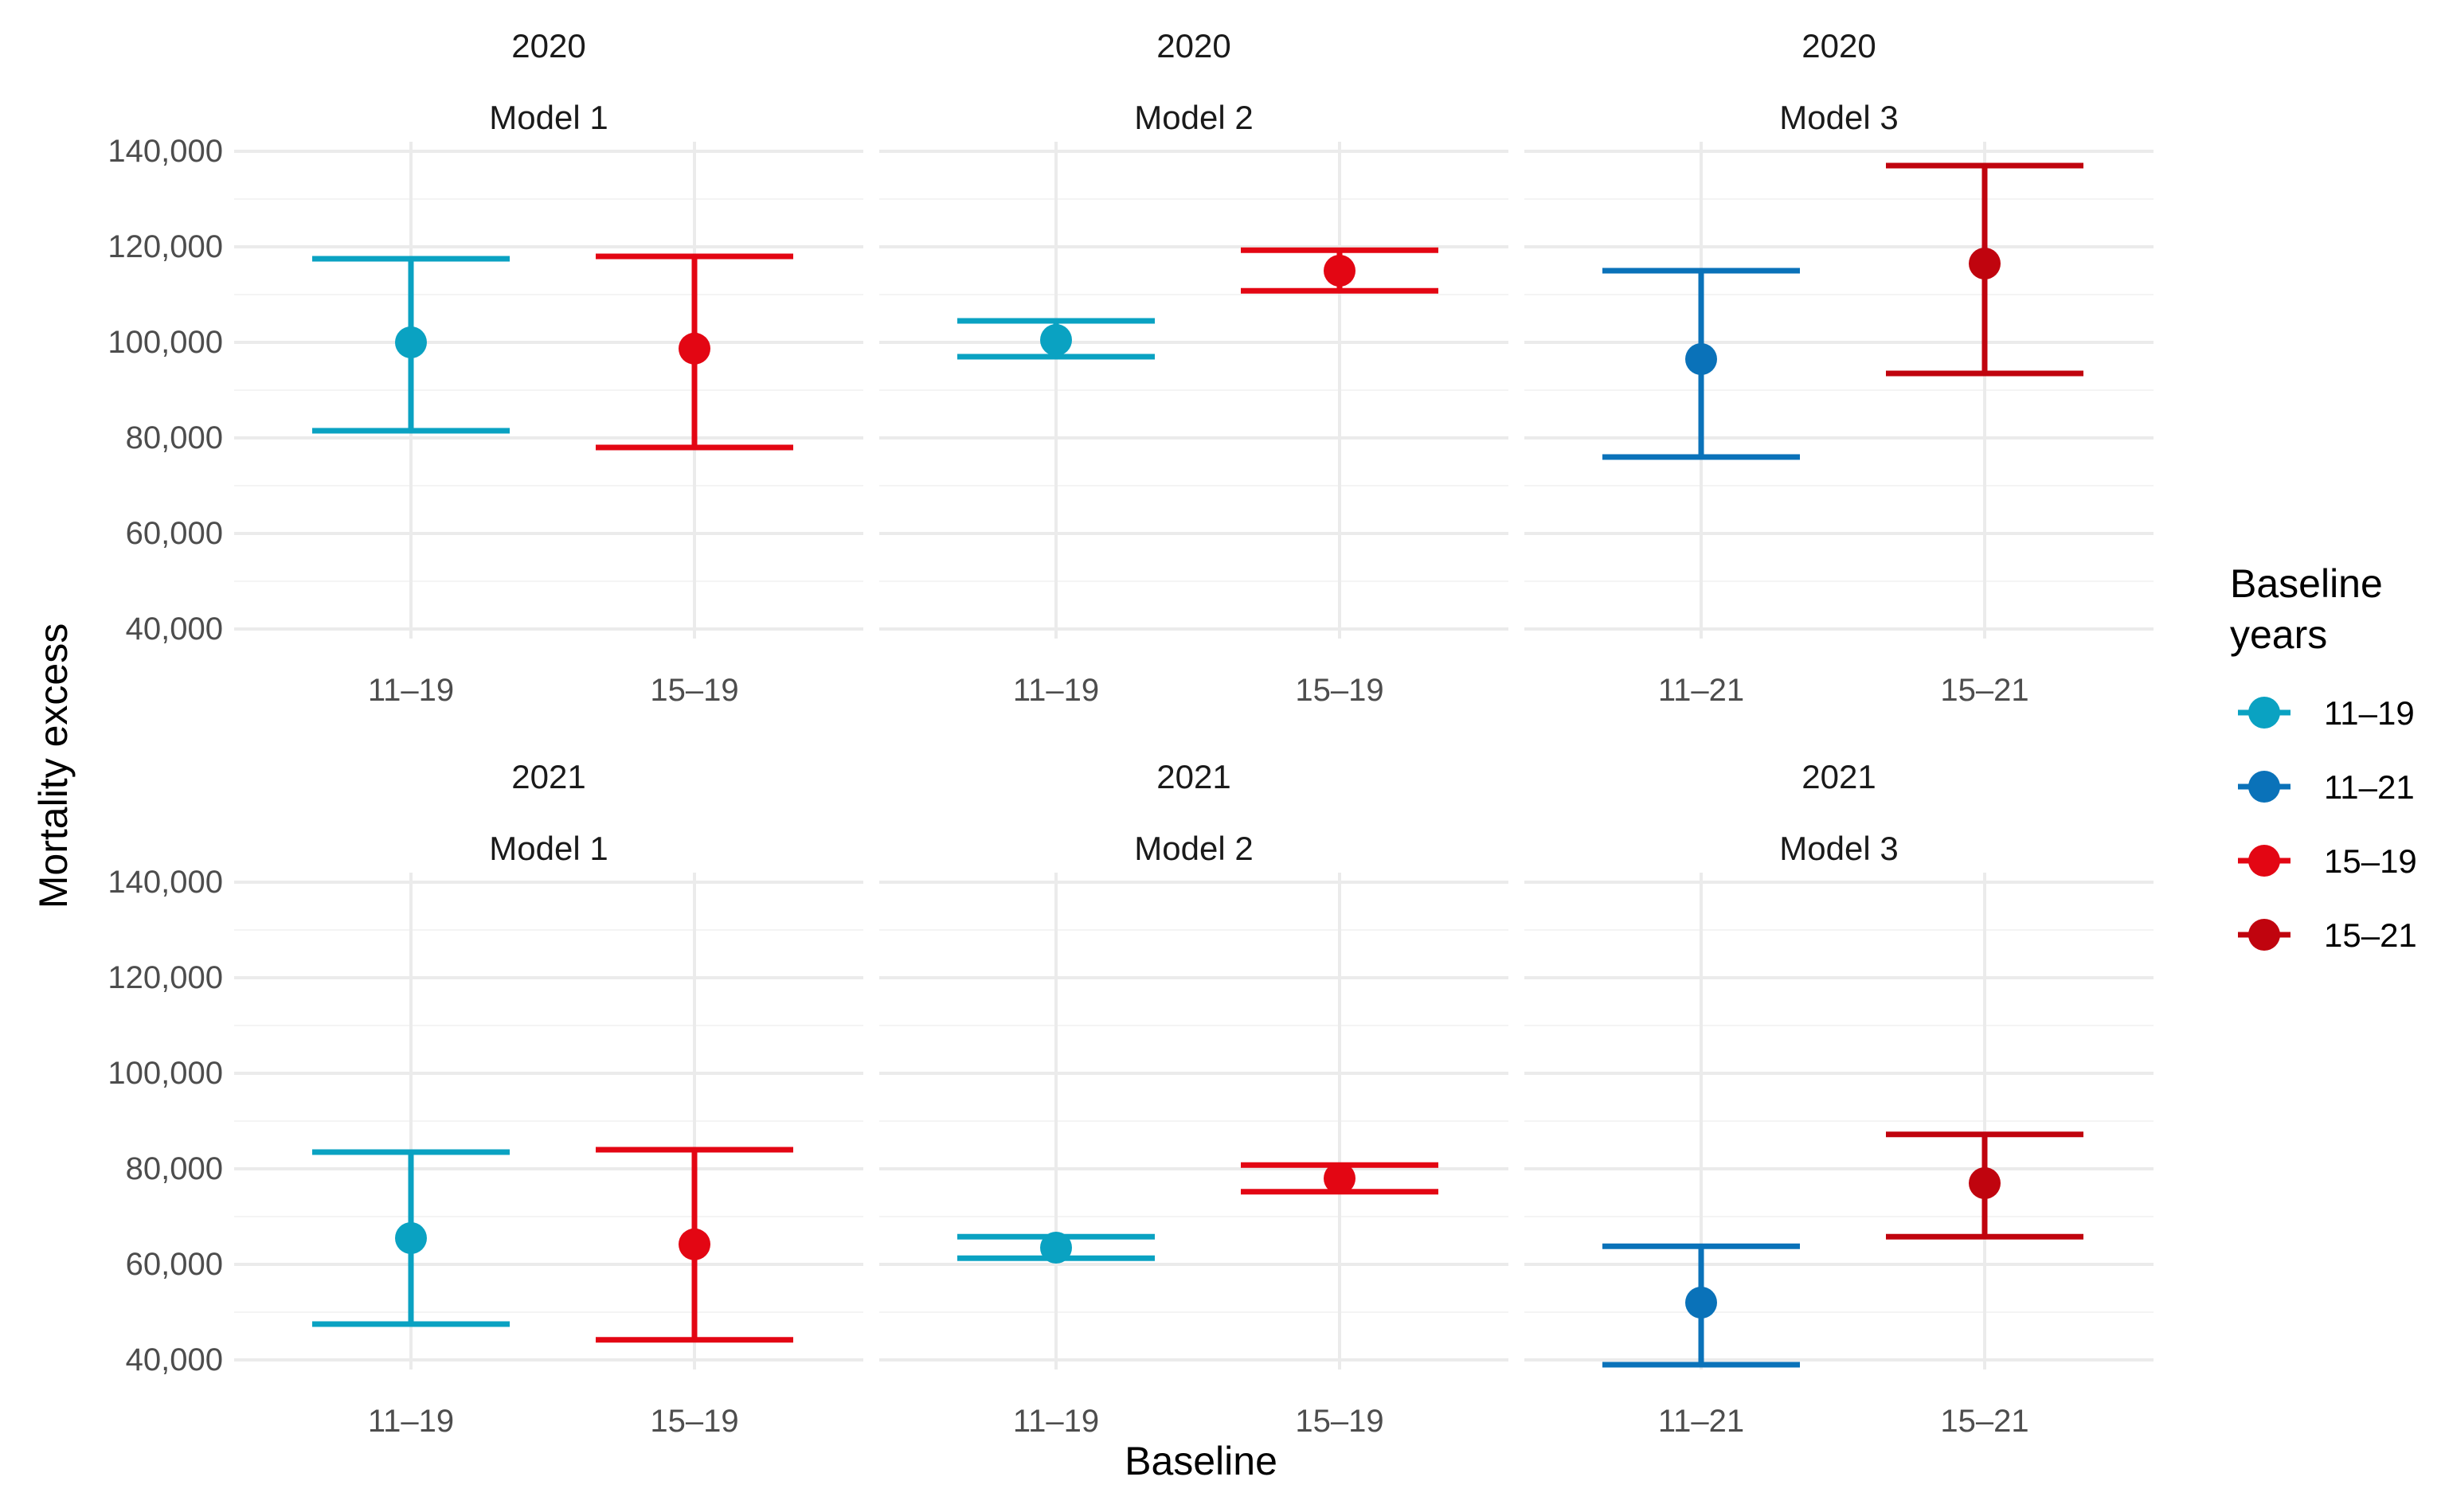 This screenshot has height=1512, width=2445. What do you see at coordinates (1839, 1098) in the screenshot?
I see `panel-2021-model-3: 2021 Model 3 11–21 15–21` at bounding box center [1839, 1098].